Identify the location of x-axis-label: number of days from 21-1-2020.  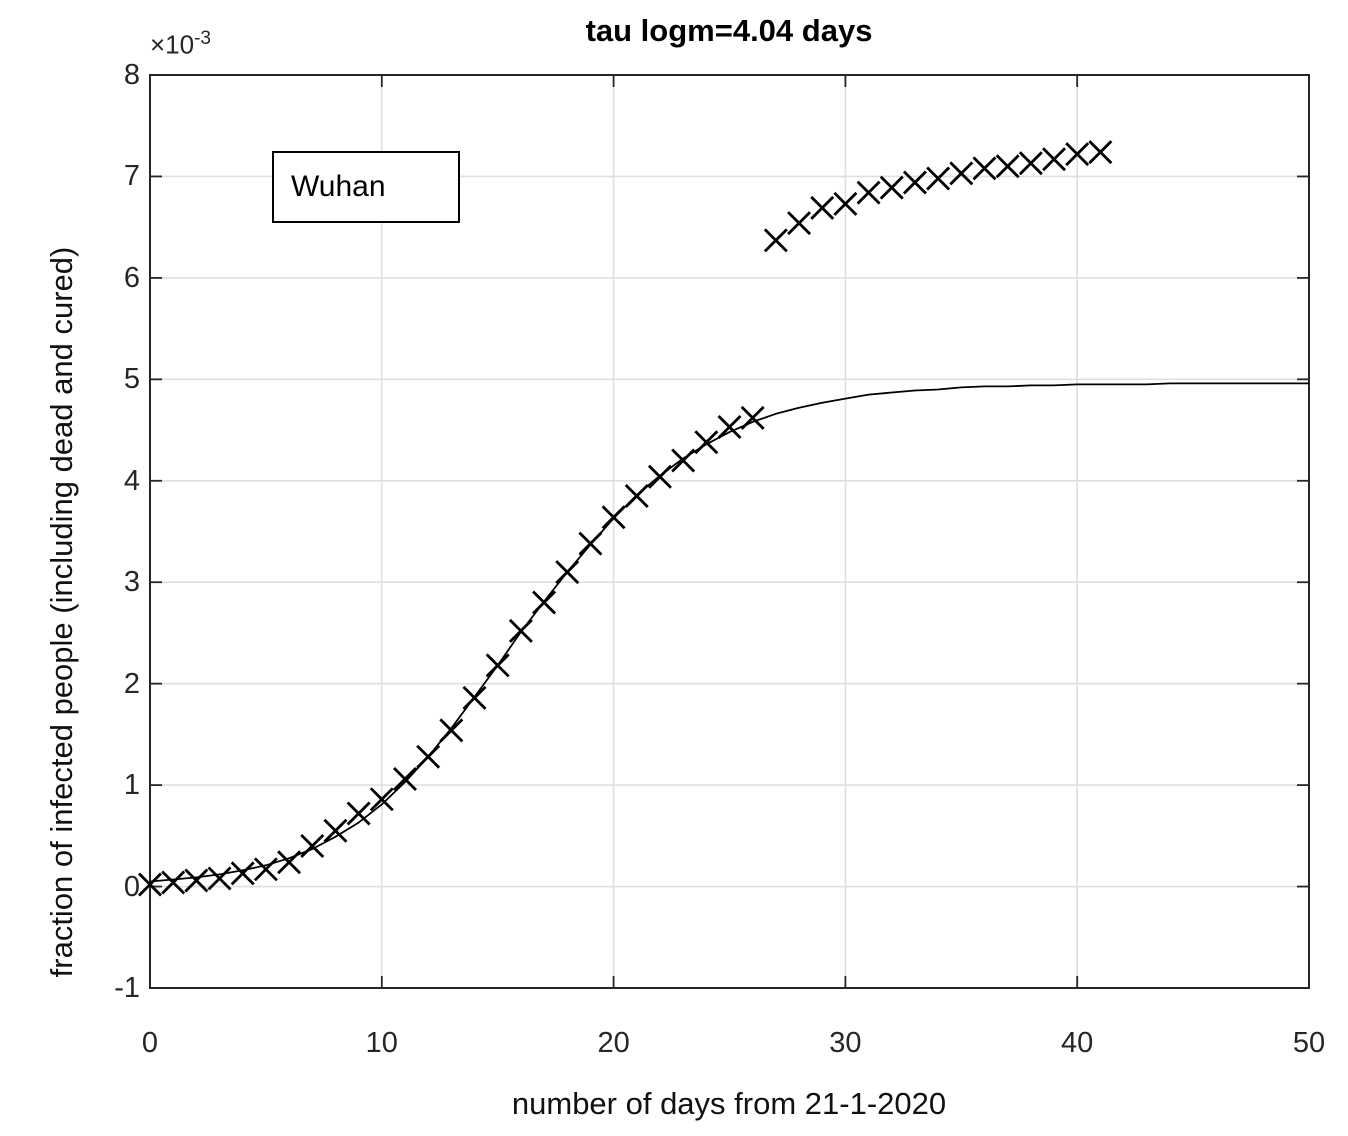
(729, 1103).